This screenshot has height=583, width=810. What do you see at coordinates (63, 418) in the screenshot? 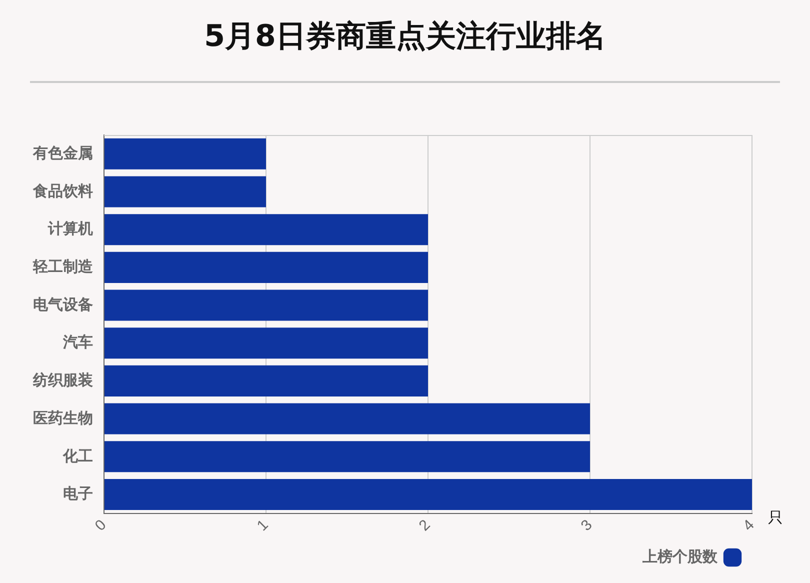
I see `y-tick-label: 医药生物` at bounding box center [63, 418].